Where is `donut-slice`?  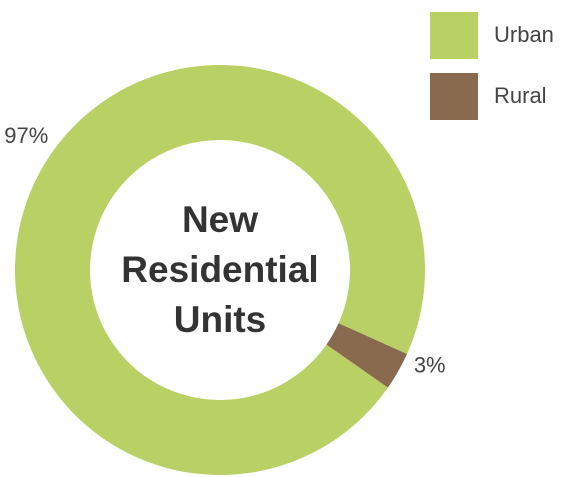
donut-slice is located at coordinates (366, 355).